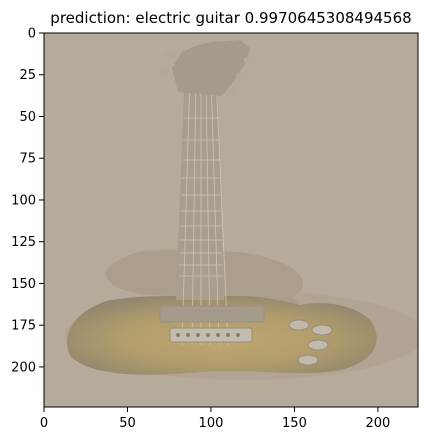 The height and width of the screenshot is (435, 440). I want to click on y-tick-label: 150, so click(23, 284).